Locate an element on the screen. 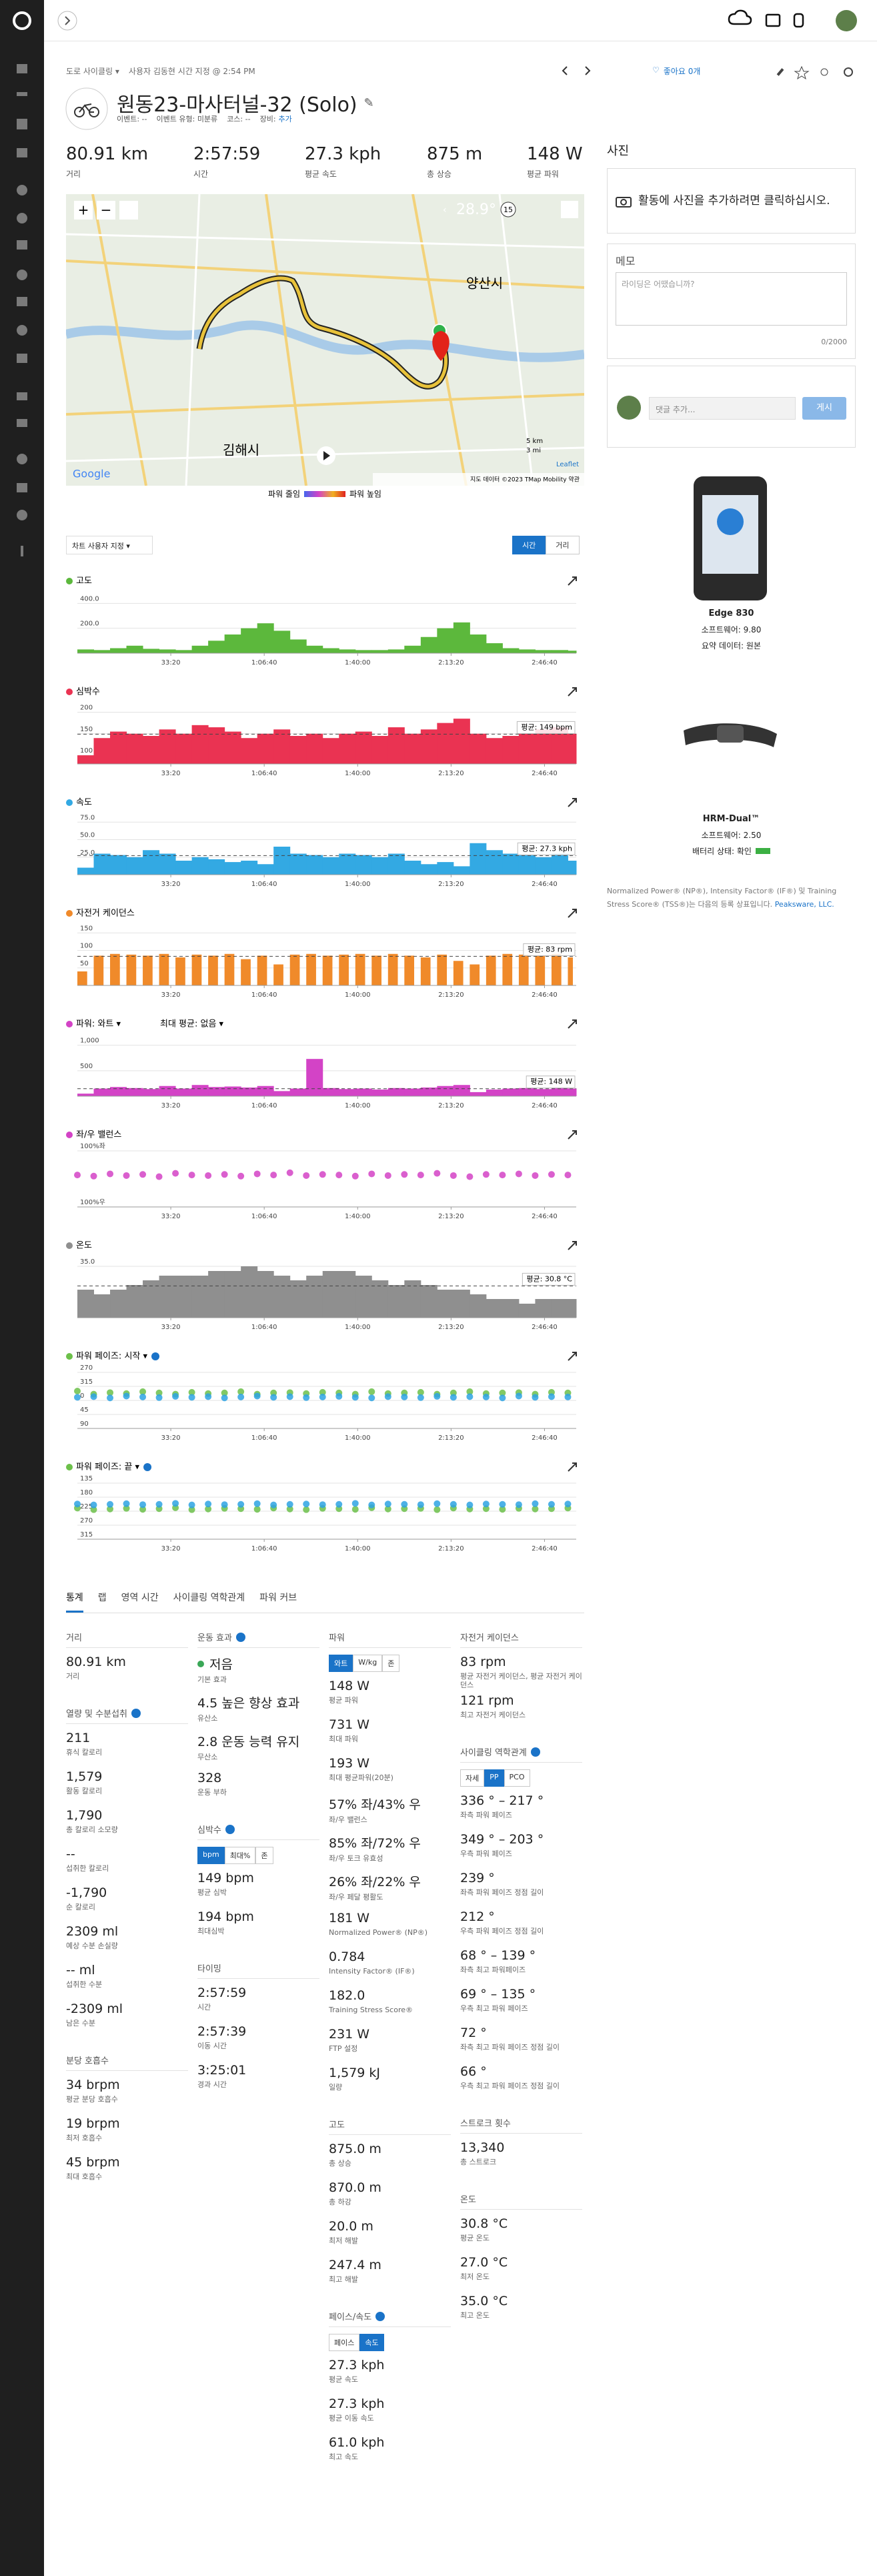  toggle-option: PP is located at coordinates (494, 1778).